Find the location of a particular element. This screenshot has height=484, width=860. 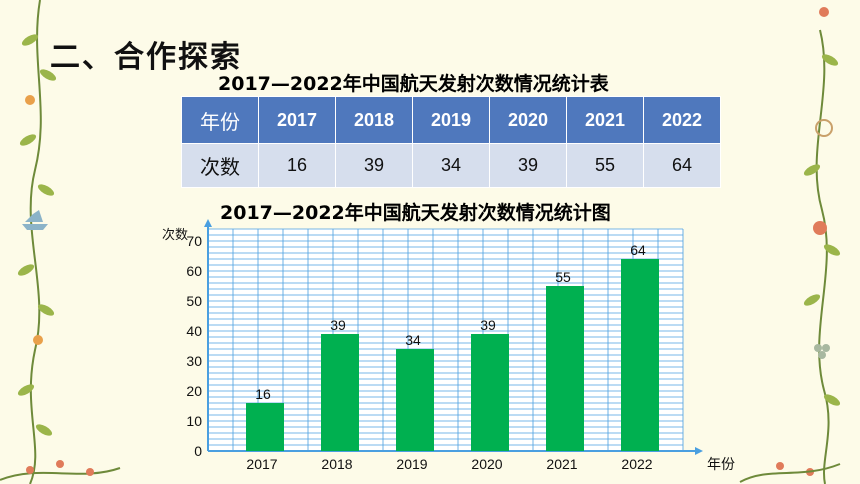

y-axis-arrow is located at coordinates (208, 223).